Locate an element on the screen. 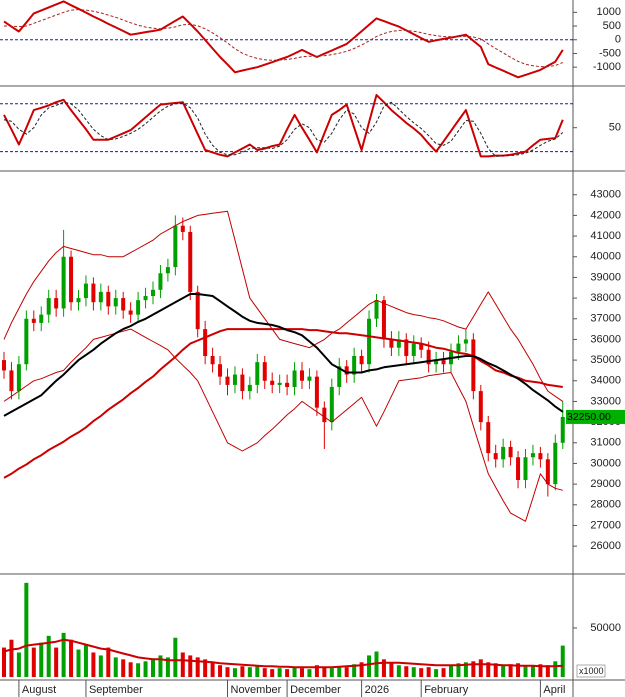 The width and height of the screenshot is (625, 697). last-price-box is located at coordinates (595, 416).